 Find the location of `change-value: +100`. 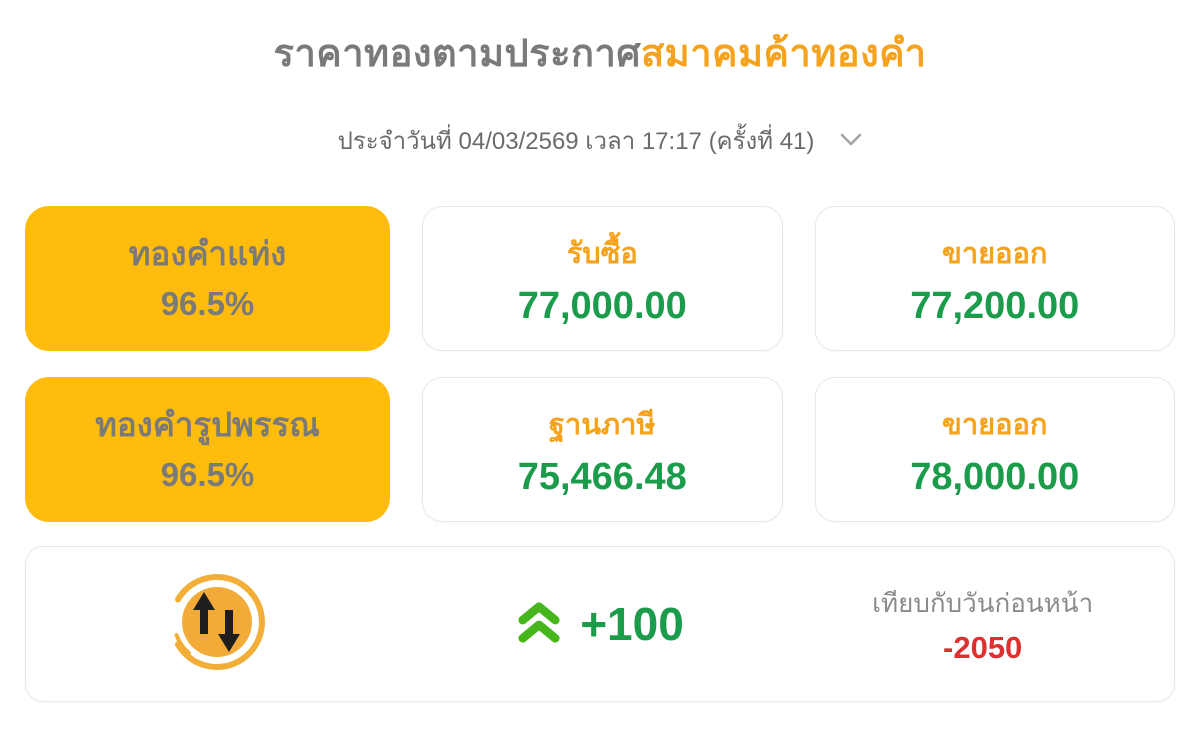

change-value: +100 is located at coordinates (632, 624).